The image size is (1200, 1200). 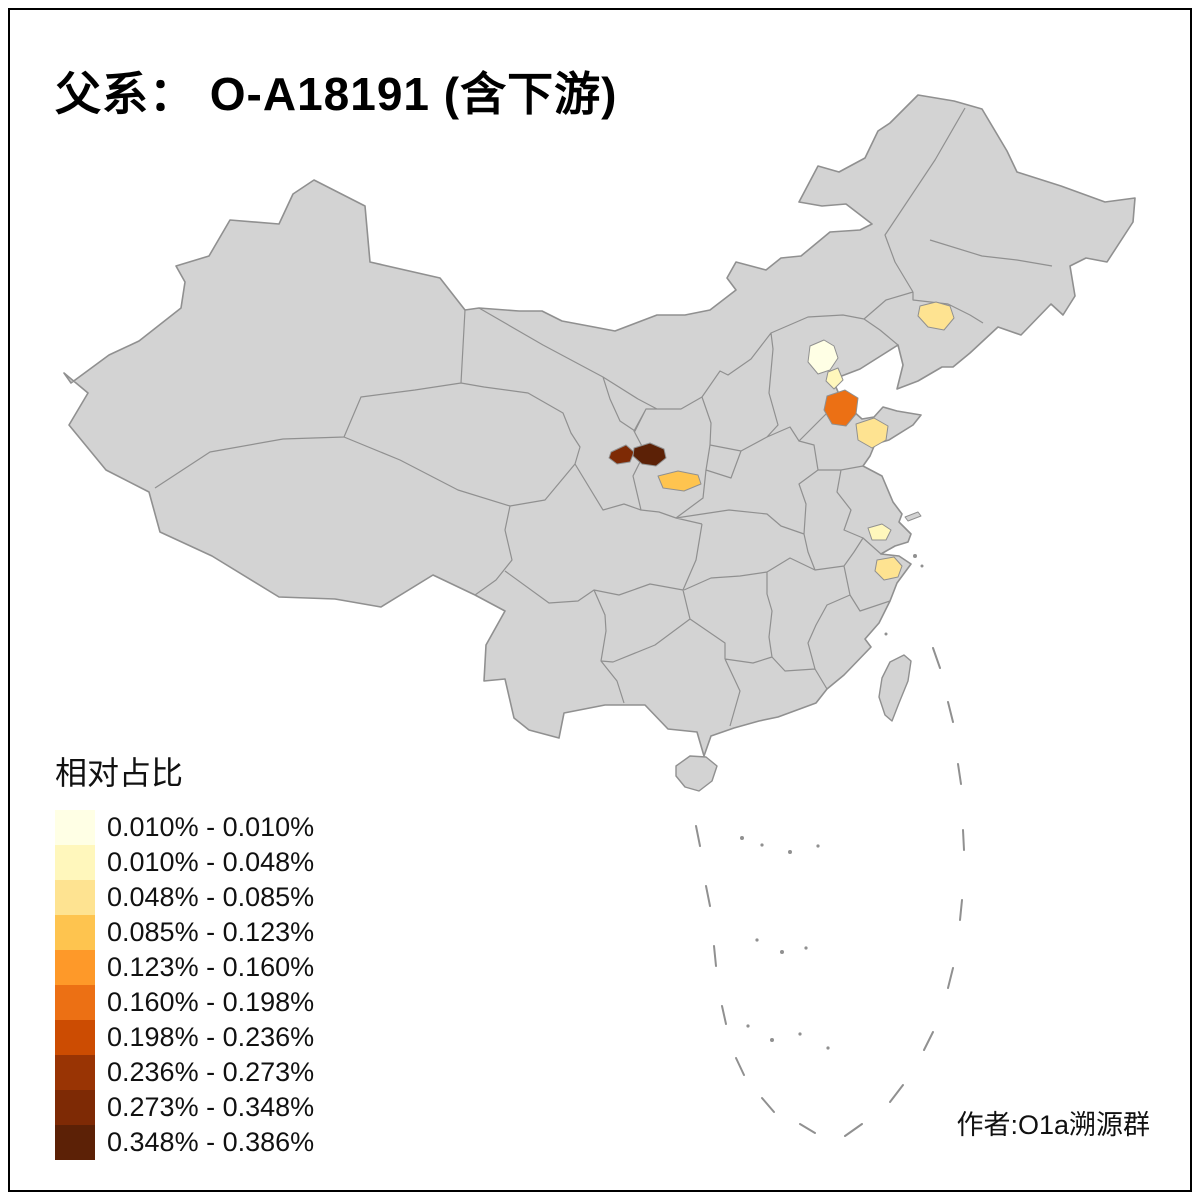 I want to click on author-credit: 作者:O1a溯源群, so click(x=1053, y=1125).